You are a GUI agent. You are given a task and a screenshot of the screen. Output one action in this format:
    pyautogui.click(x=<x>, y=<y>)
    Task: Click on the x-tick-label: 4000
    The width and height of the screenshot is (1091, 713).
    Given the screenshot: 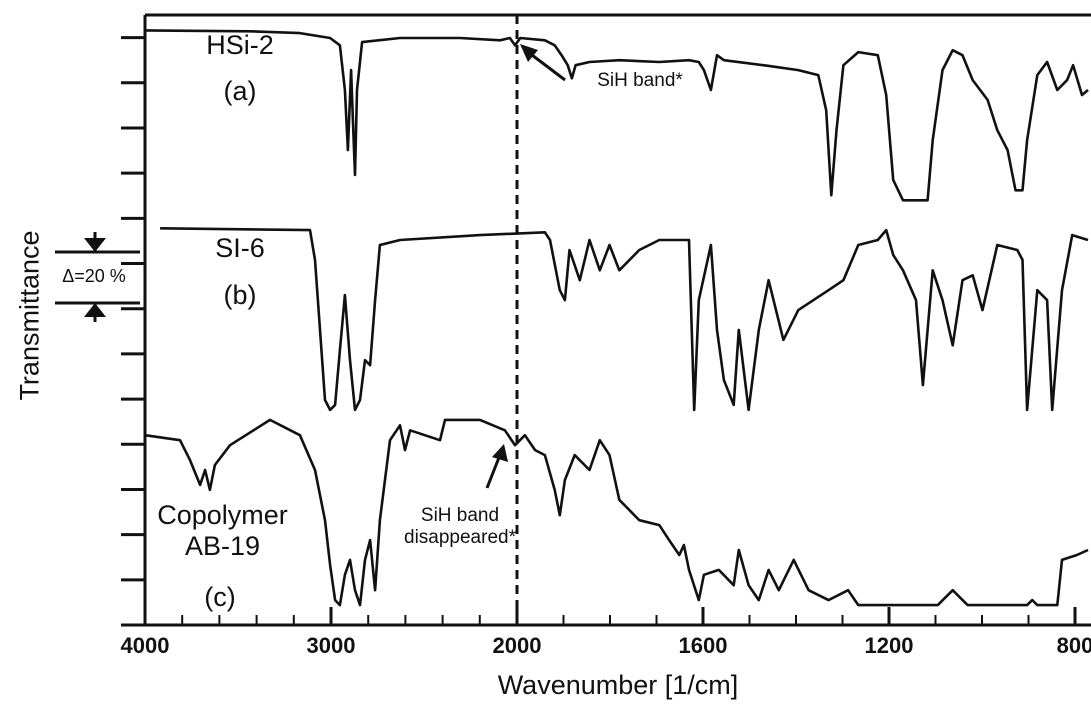 What is the action you would take?
    pyautogui.click(x=145, y=645)
    